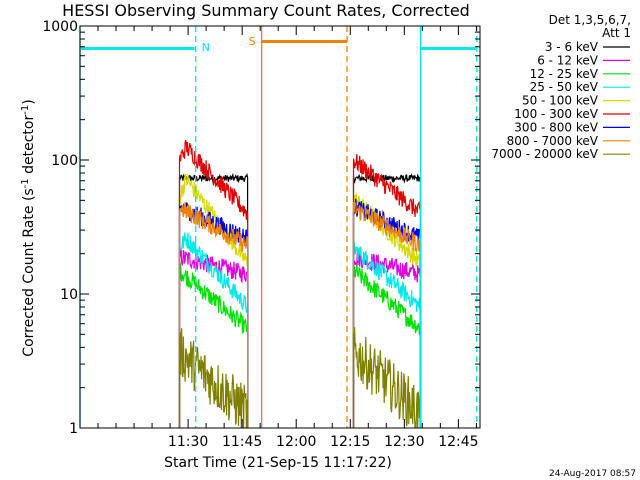 The height and width of the screenshot is (480, 640). What do you see at coordinates (69, 295) in the screenshot?
I see `y-tick-label: 10` at bounding box center [69, 295].